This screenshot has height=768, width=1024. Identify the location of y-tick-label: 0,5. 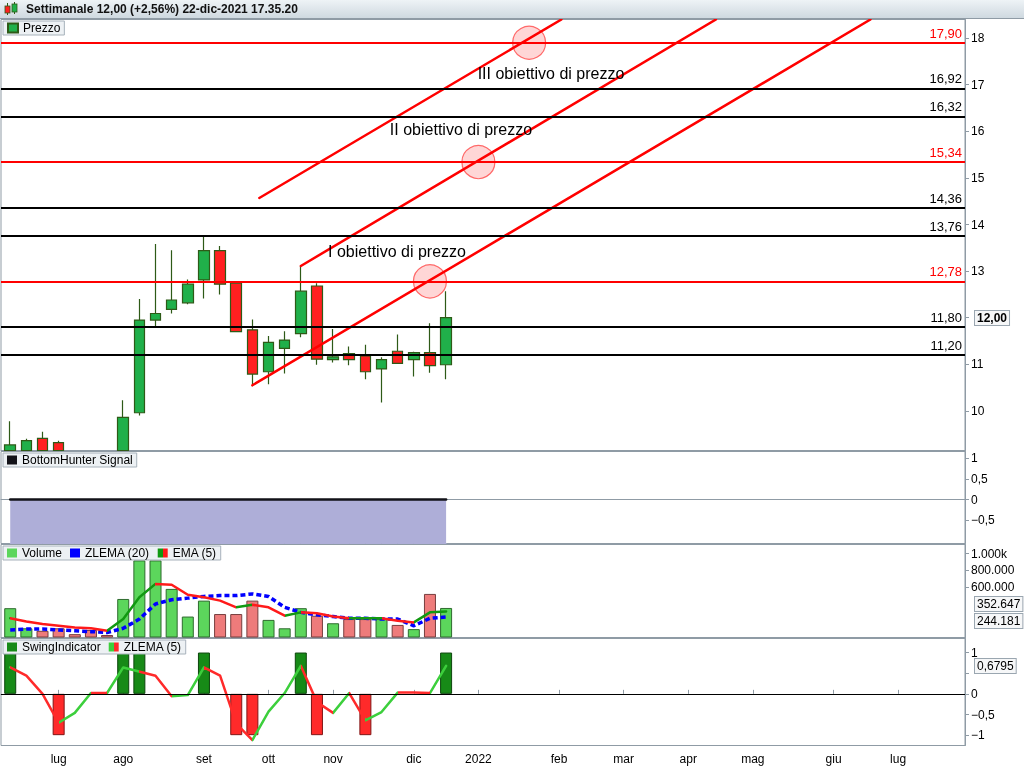
(980, 479).